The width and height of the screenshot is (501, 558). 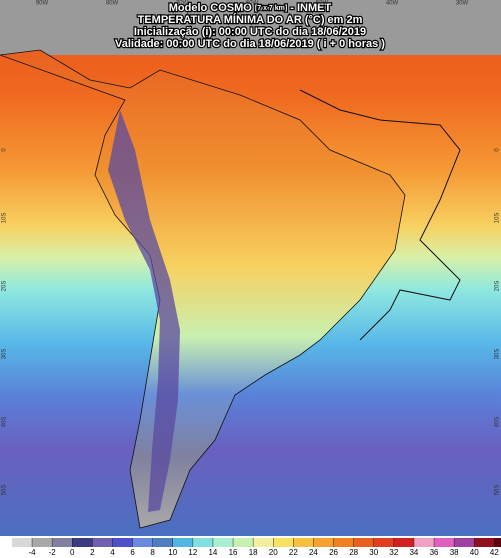 I want to click on longitude-label: 70W, so click(x=182, y=4).